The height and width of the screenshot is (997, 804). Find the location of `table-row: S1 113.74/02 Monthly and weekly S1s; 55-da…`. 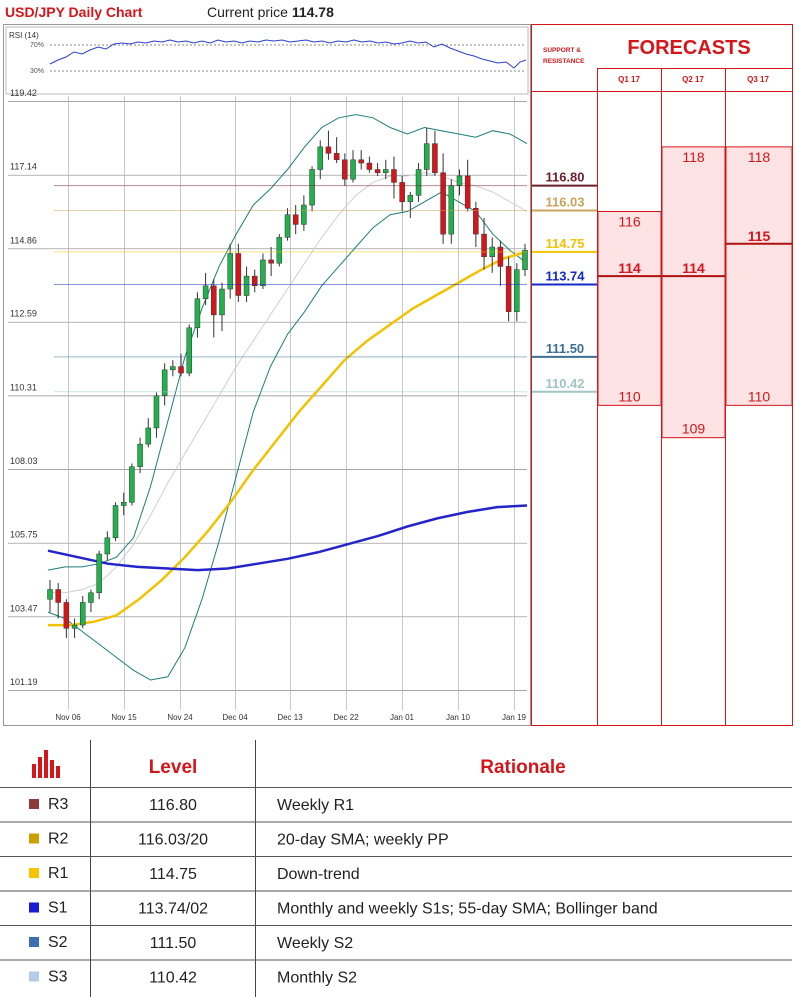

table-row: S1 113.74/02 Monthly and weekly S1s; 55-da… is located at coordinates (396, 904).